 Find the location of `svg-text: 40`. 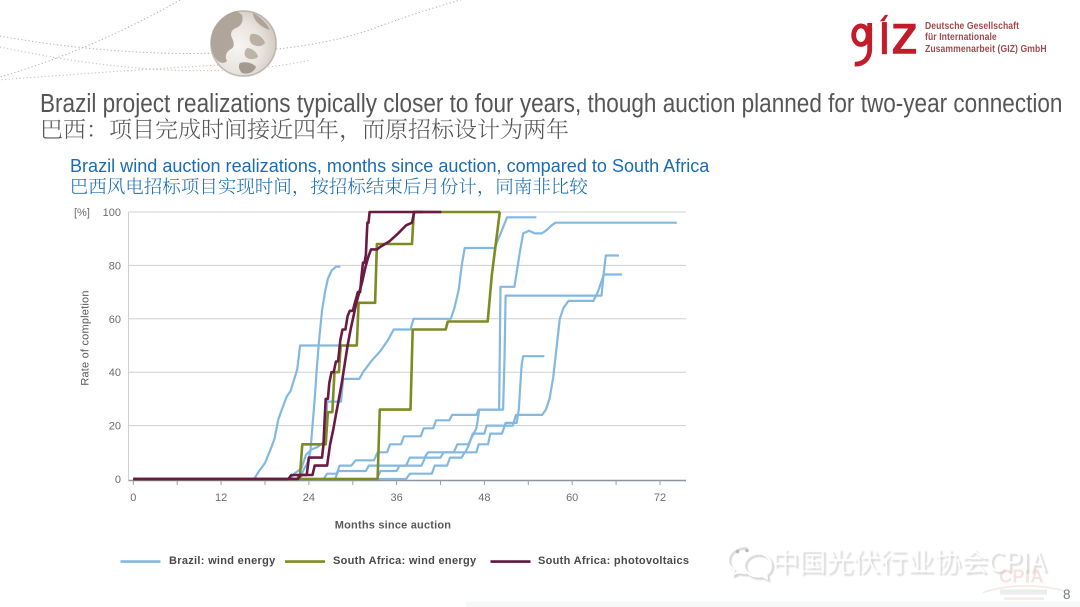

svg-text: 40 is located at coordinates (115, 373).